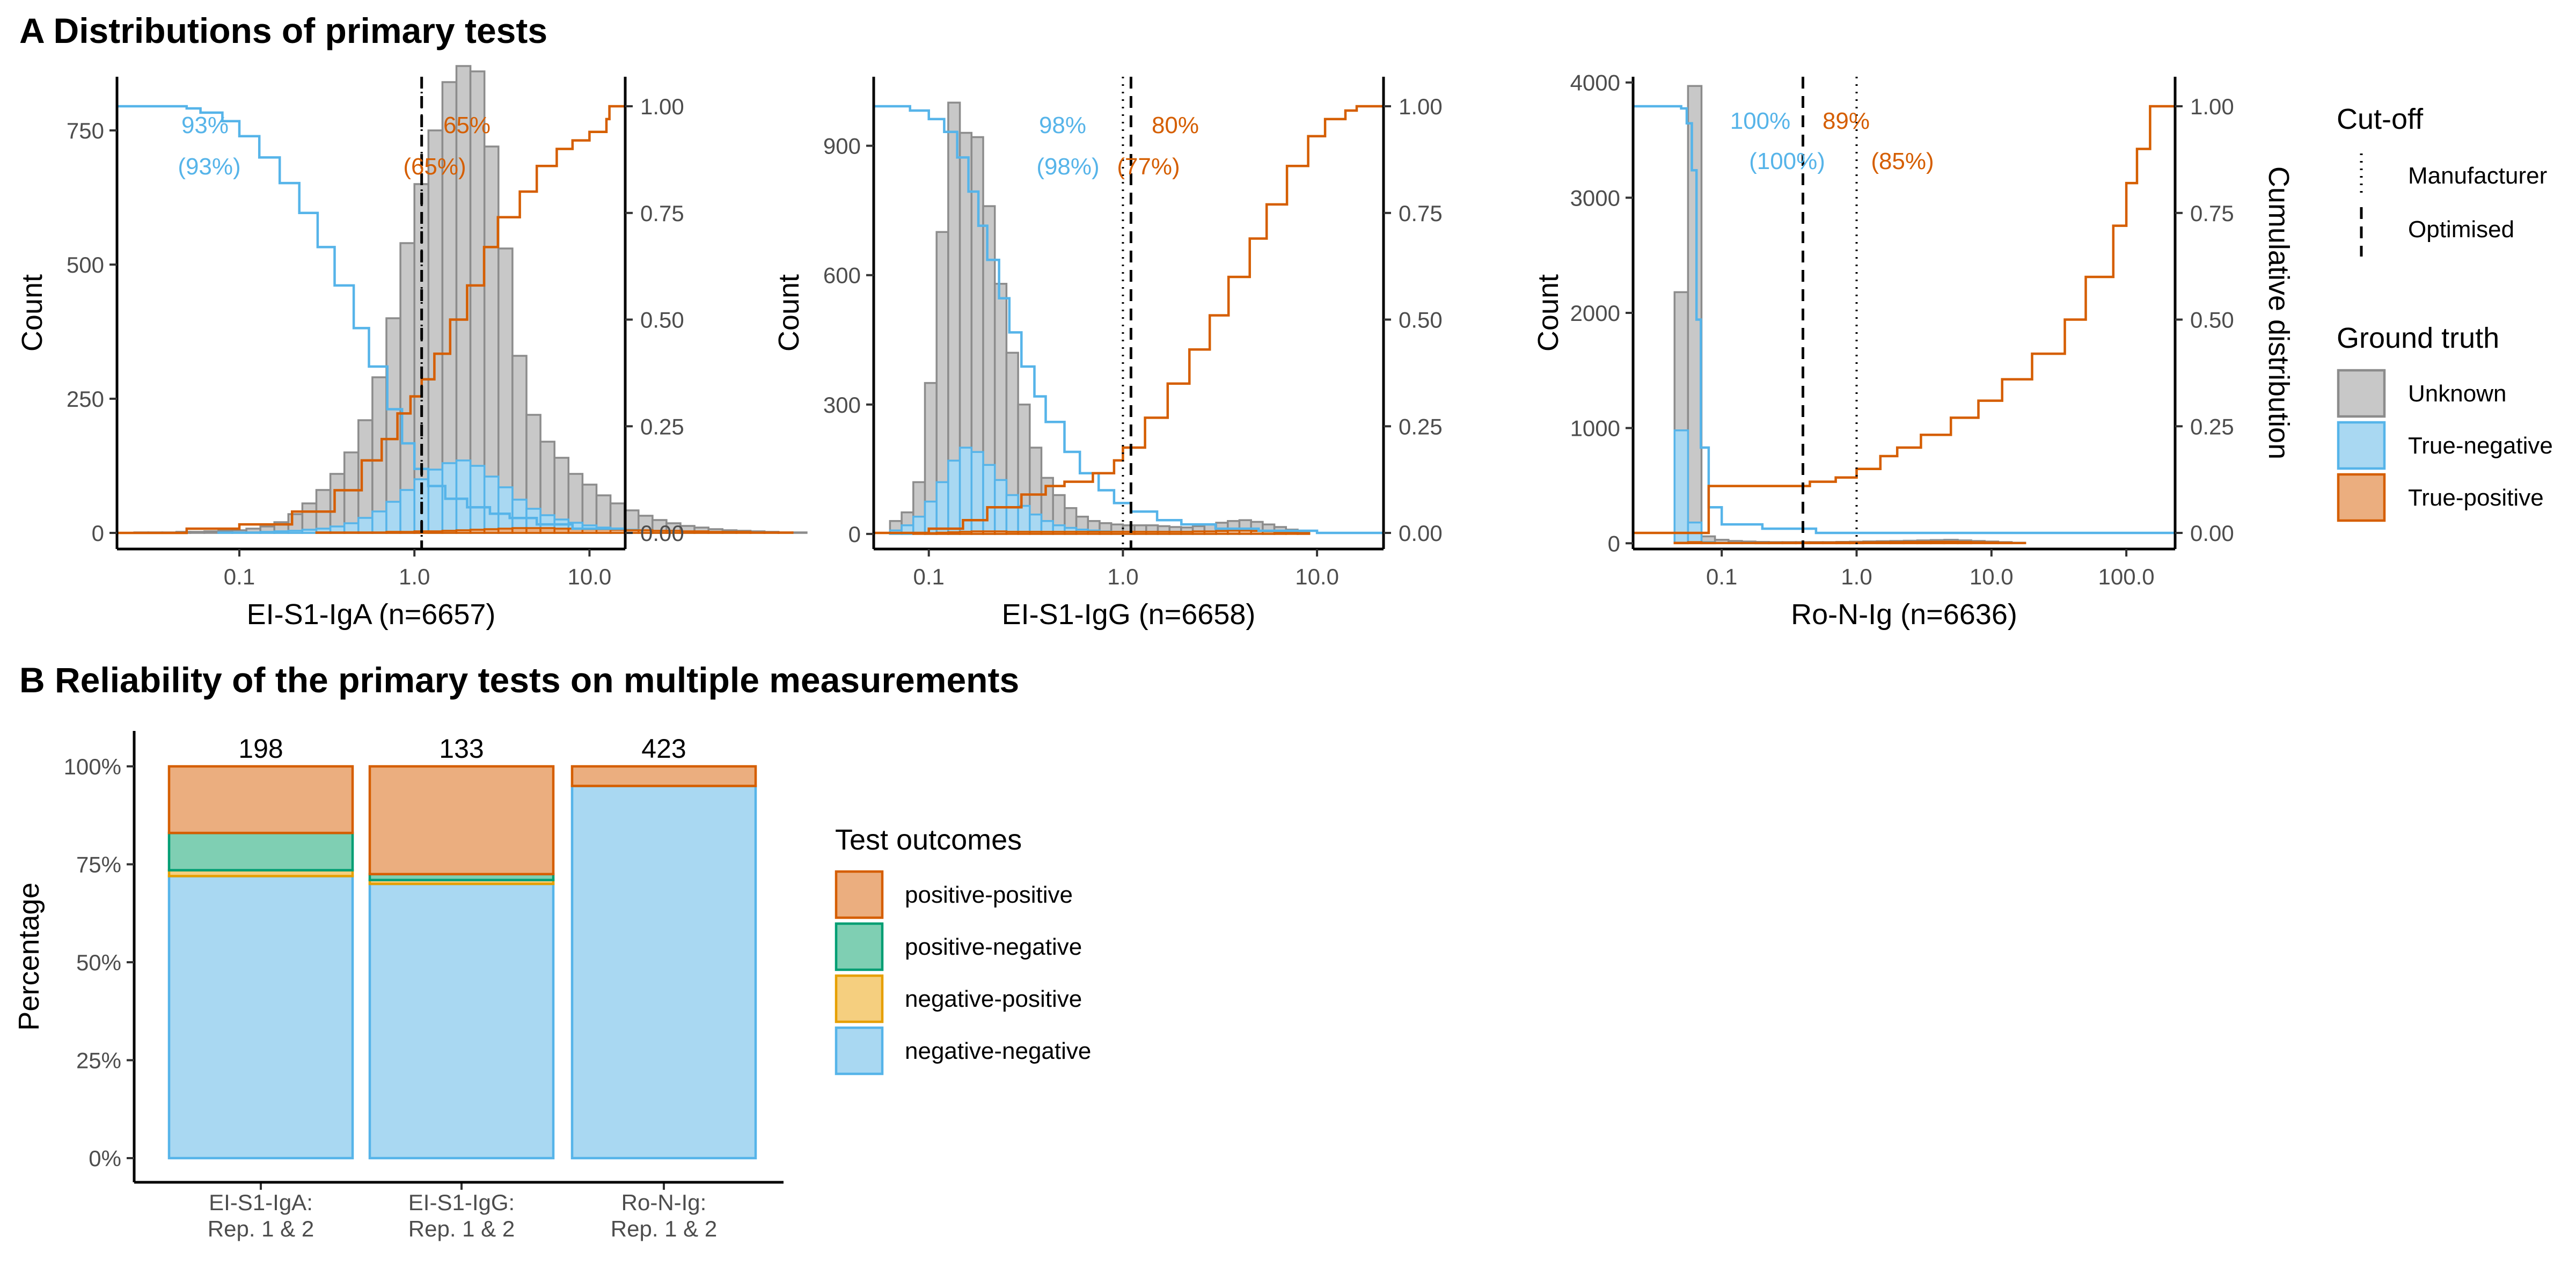 This screenshot has height=1288, width=2576. What do you see at coordinates (859, 998) in the screenshot?
I see `legend-swatch-negative-positive` at bounding box center [859, 998].